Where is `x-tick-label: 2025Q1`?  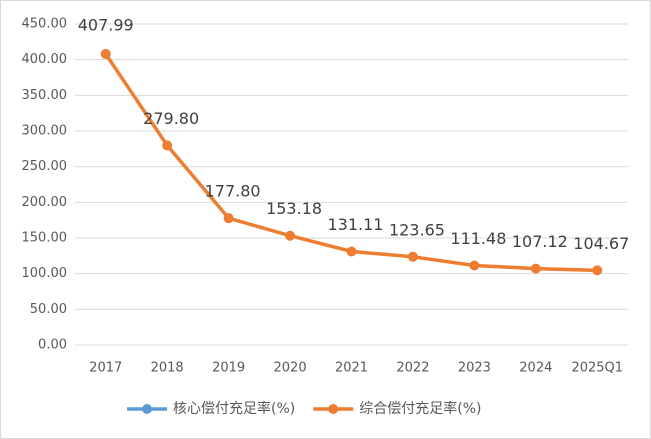
x-tick-label: 2025Q1 is located at coordinates (597, 368).